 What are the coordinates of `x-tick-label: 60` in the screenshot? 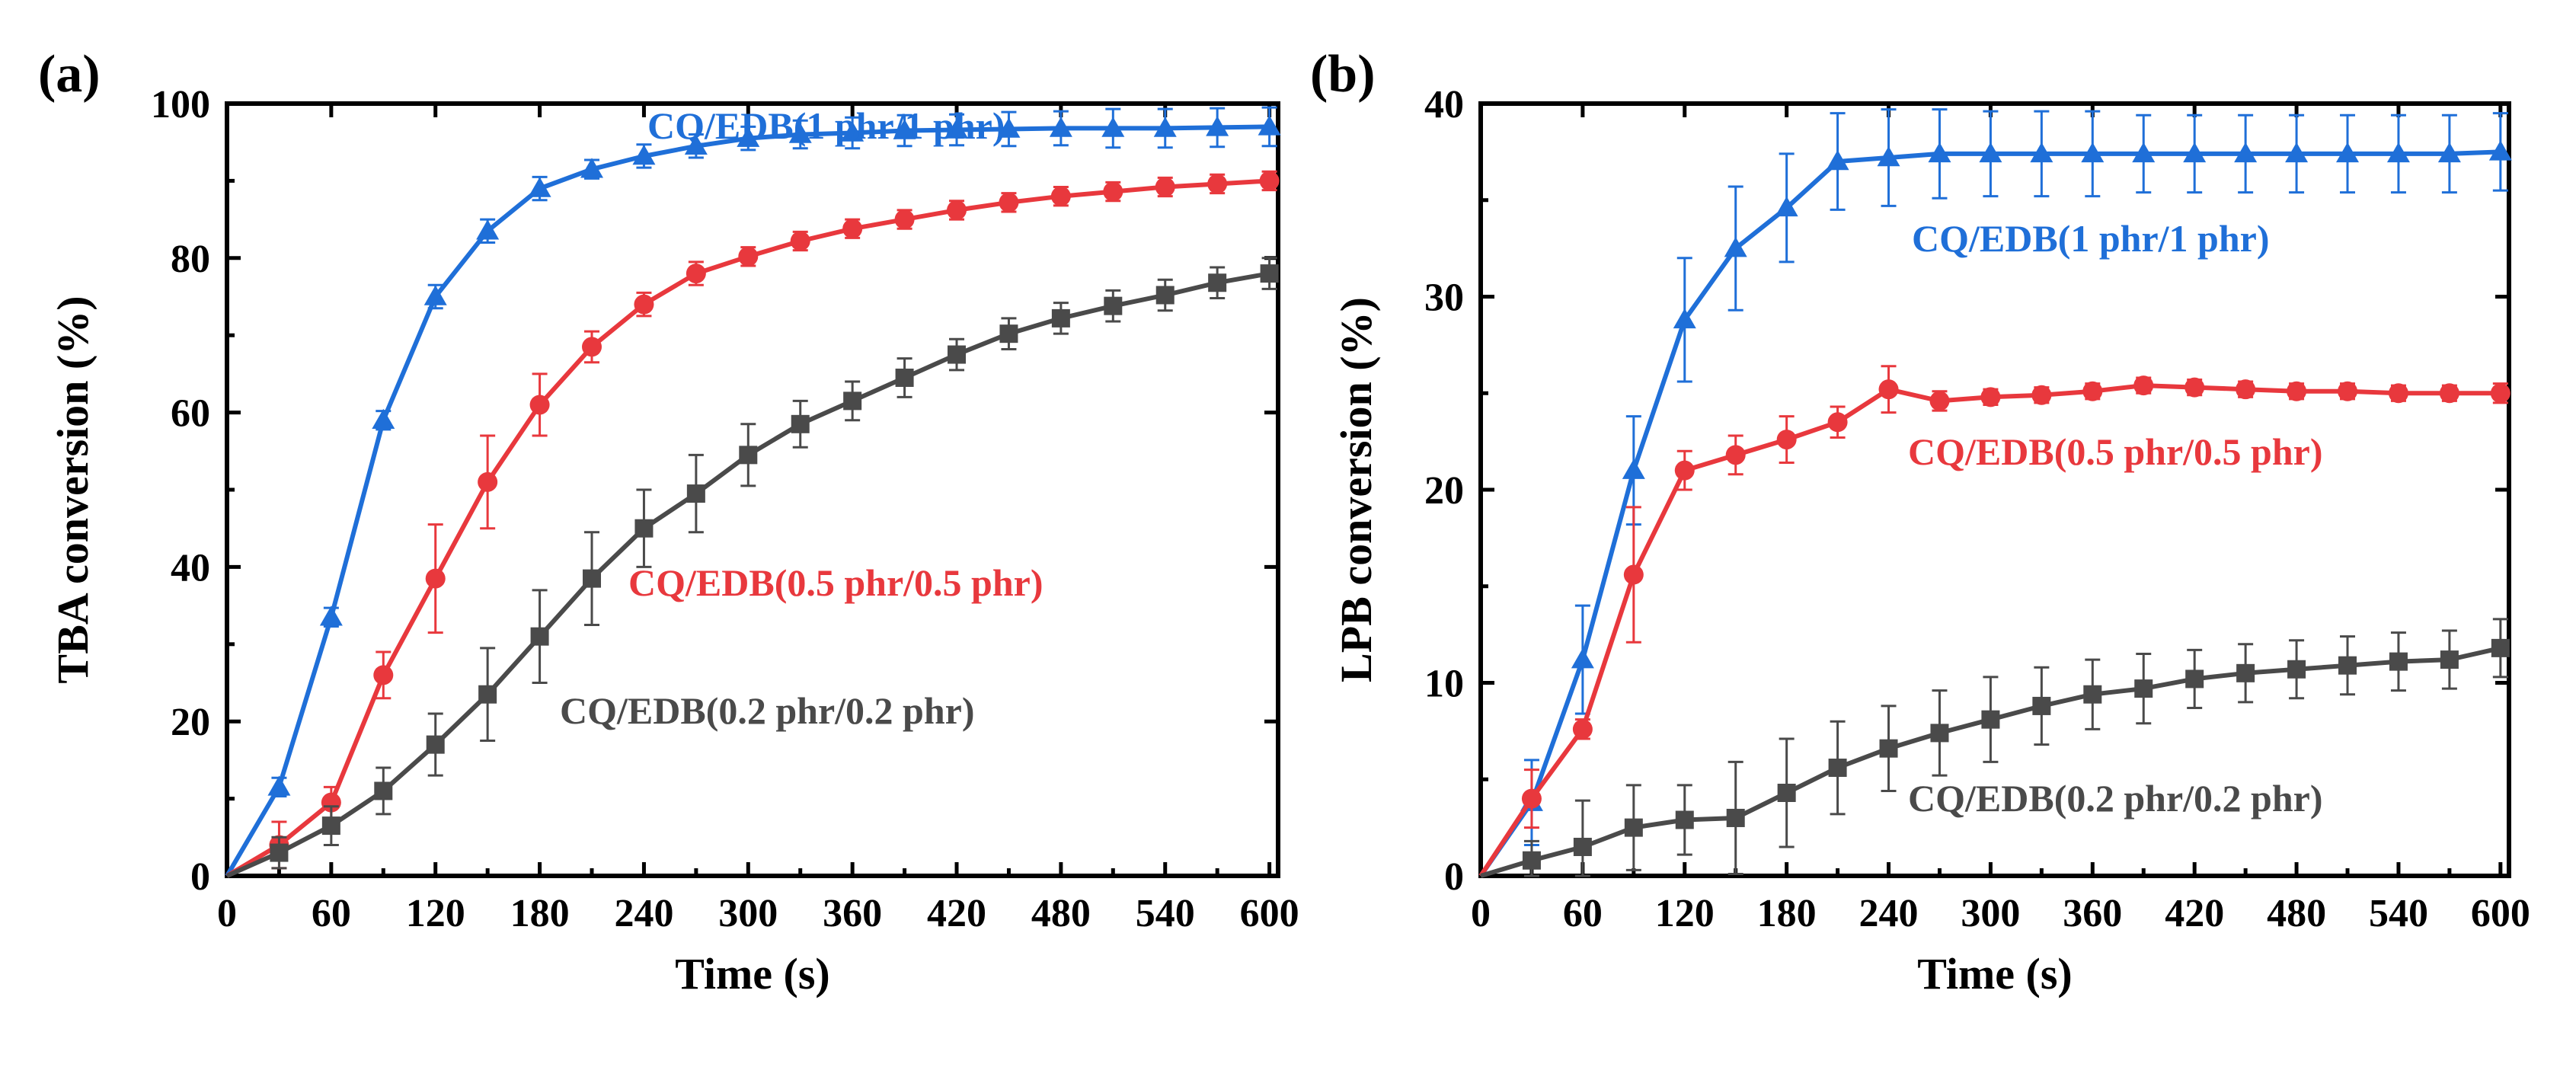 It's located at (1583, 913).